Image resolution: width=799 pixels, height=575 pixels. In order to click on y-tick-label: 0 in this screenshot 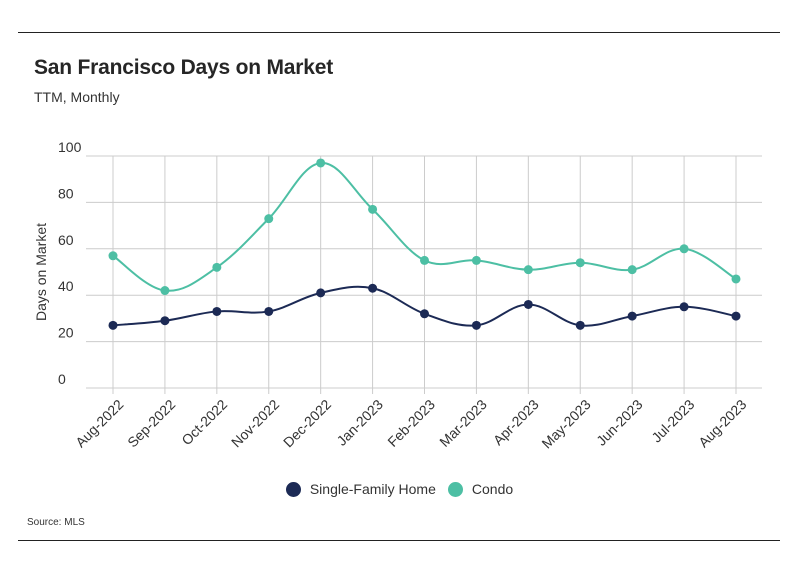, I will do `click(62, 379)`.